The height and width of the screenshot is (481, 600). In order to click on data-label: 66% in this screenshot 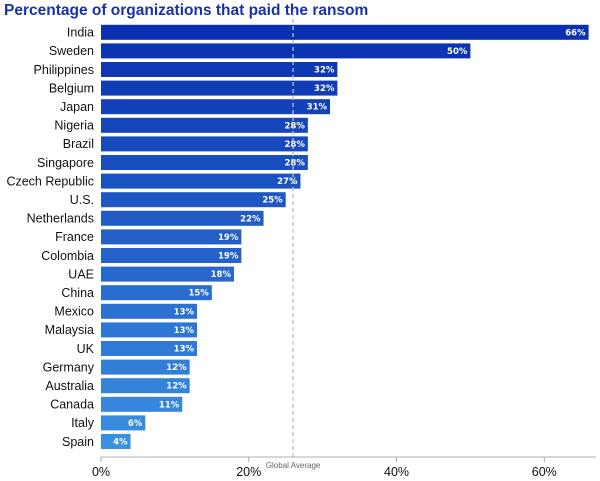, I will do `click(575, 33)`.